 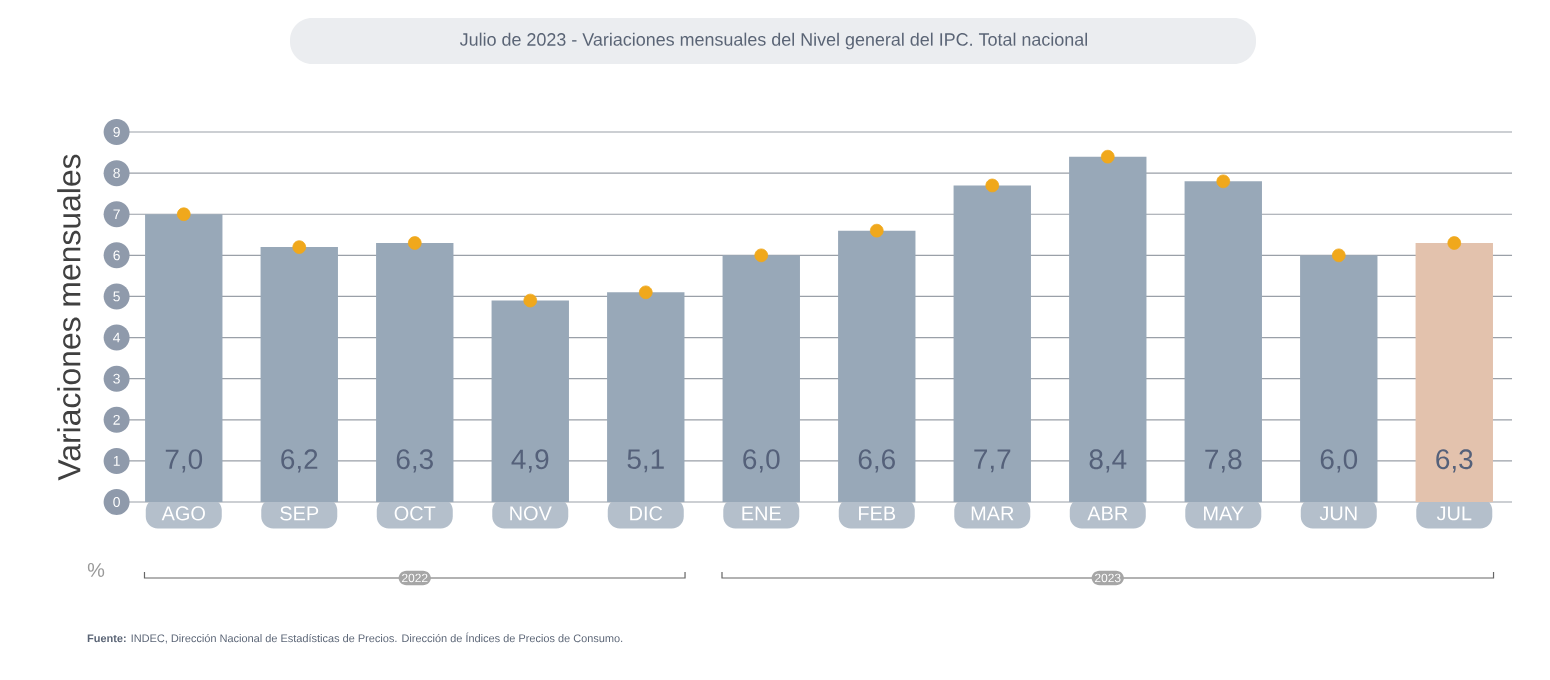 What do you see at coordinates (1224, 513) in the screenshot?
I see `x-tick-label: MAY` at bounding box center [1224, 513].